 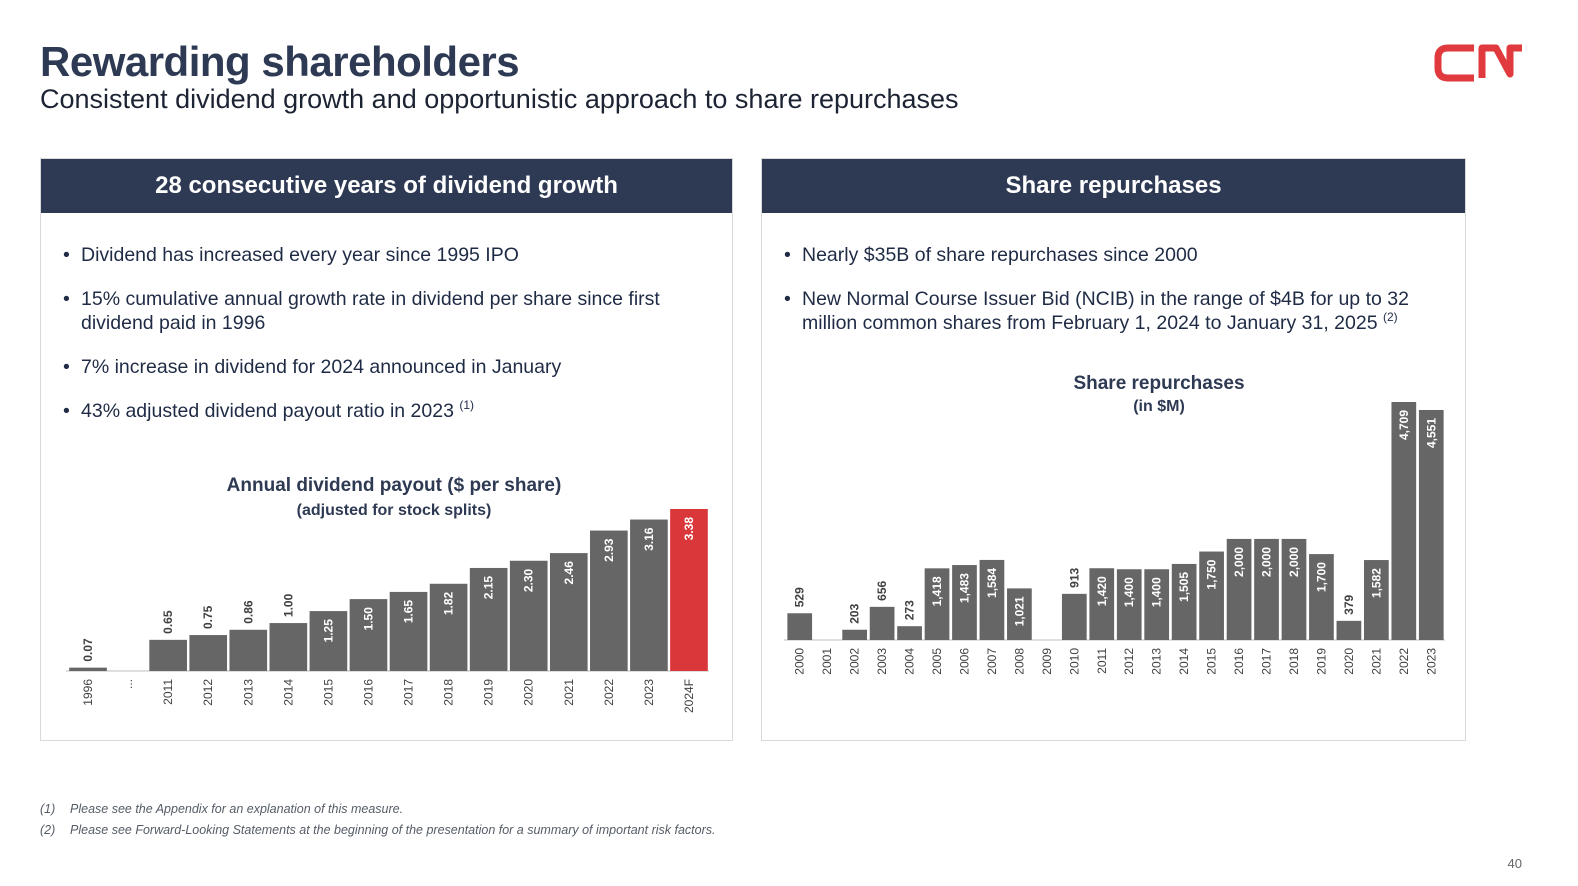 What do you see at coordinates (1431, 661) in the screenshot?
I see `category-label: 2023` at bounding box center [1431, 661].